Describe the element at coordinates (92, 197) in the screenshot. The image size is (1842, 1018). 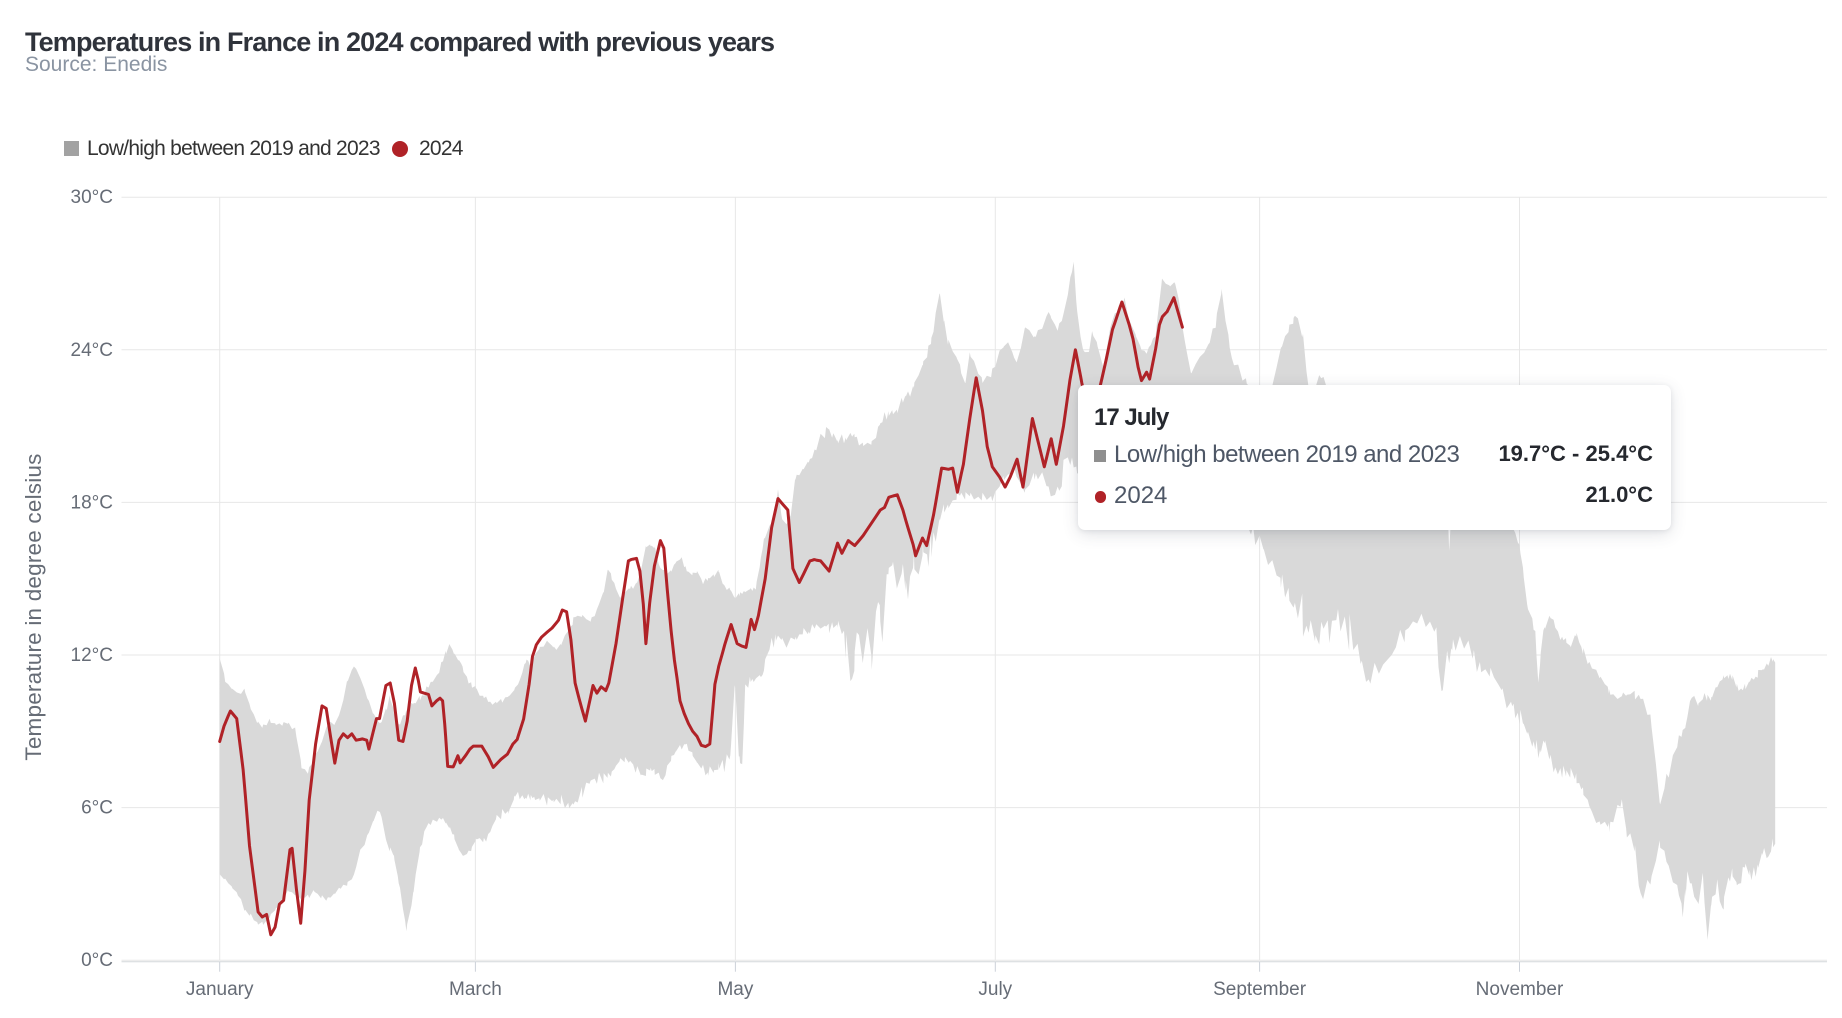
I see `svg-text: 30°C` at that location.